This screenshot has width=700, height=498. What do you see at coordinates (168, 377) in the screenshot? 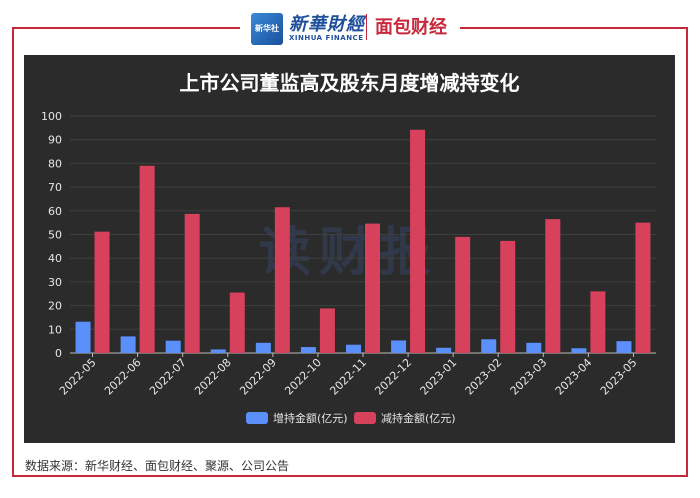
I see `x-tick-label: 2022-07` at bounding box center [168, 377].